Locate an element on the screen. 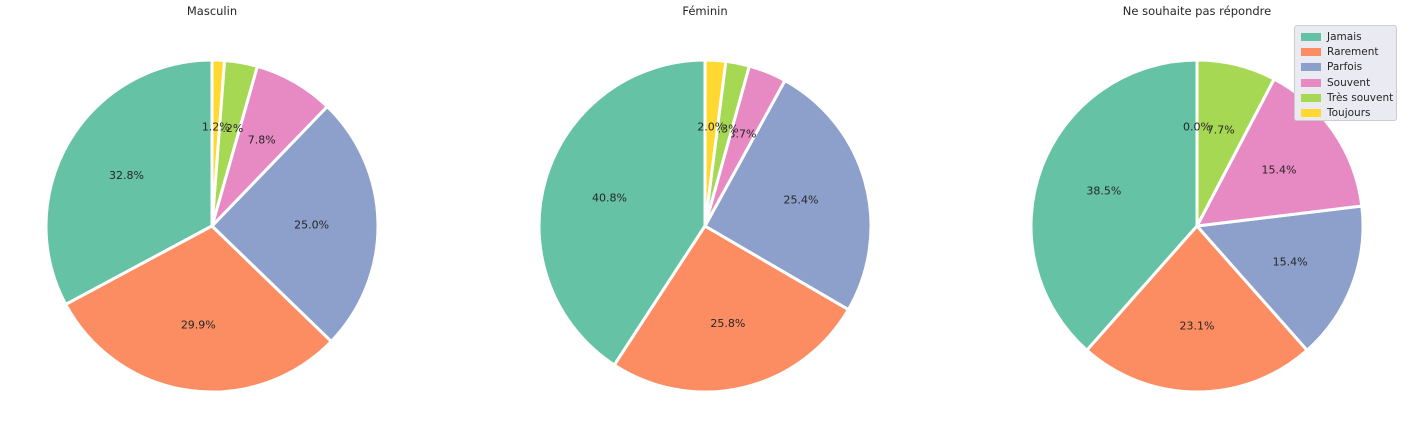  pct-label-masculin-tres-souvent: 3.2% is located at coordinates (229, 128).